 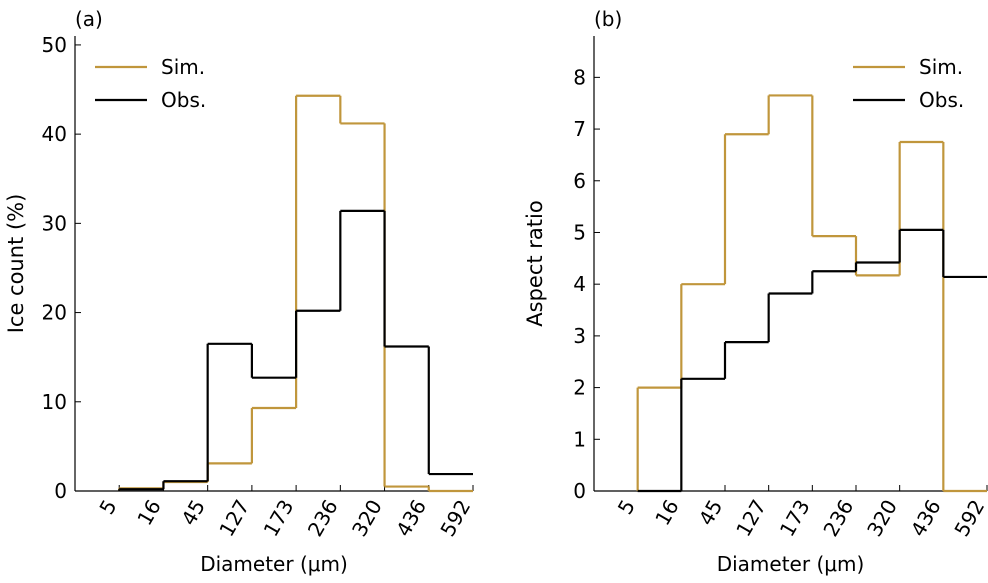 I want to click on y-axis-label: Ice count (%), so click(x=16, y=264).